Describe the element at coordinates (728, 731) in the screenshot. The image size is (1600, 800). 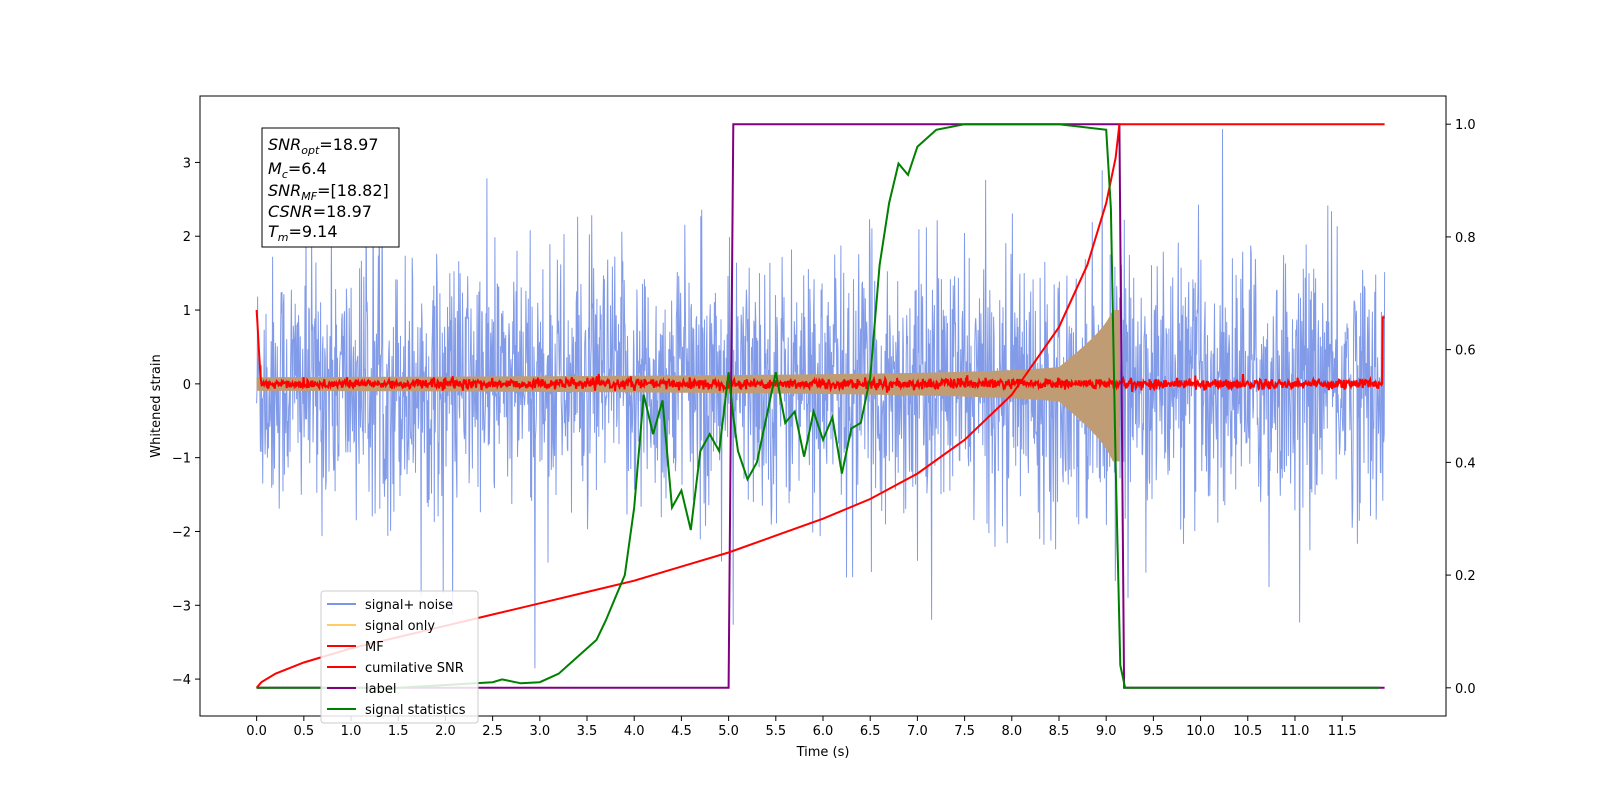
I see `x-tick-label: 5.0` at that location.